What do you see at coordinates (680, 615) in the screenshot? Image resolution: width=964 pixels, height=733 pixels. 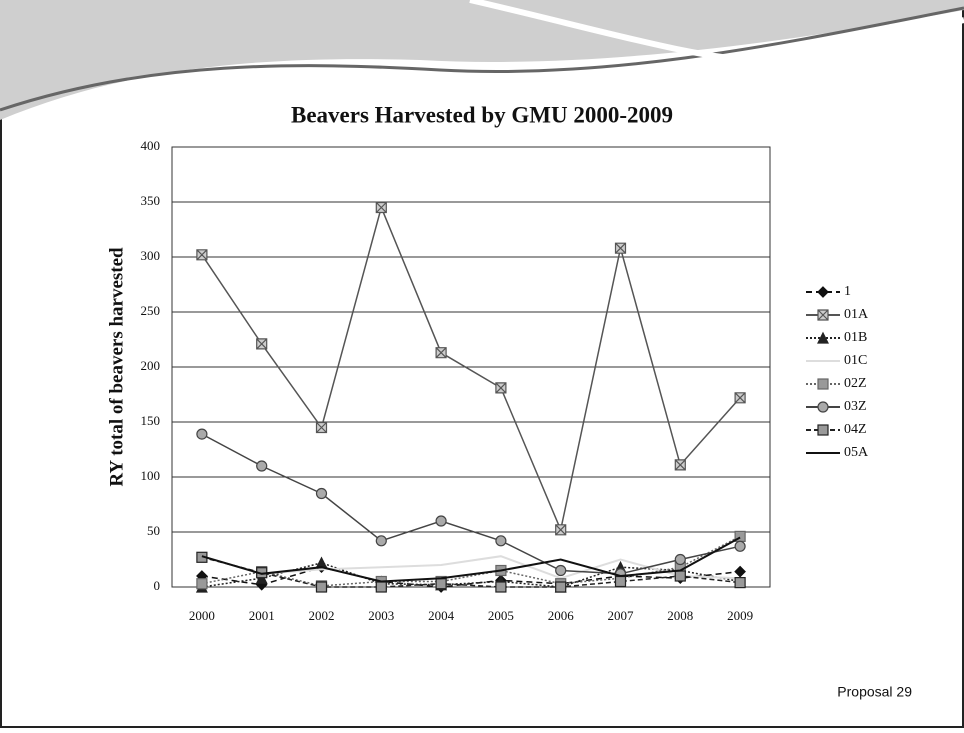 I see `x-tick-label: 2008` at bounding box center [680, 615].